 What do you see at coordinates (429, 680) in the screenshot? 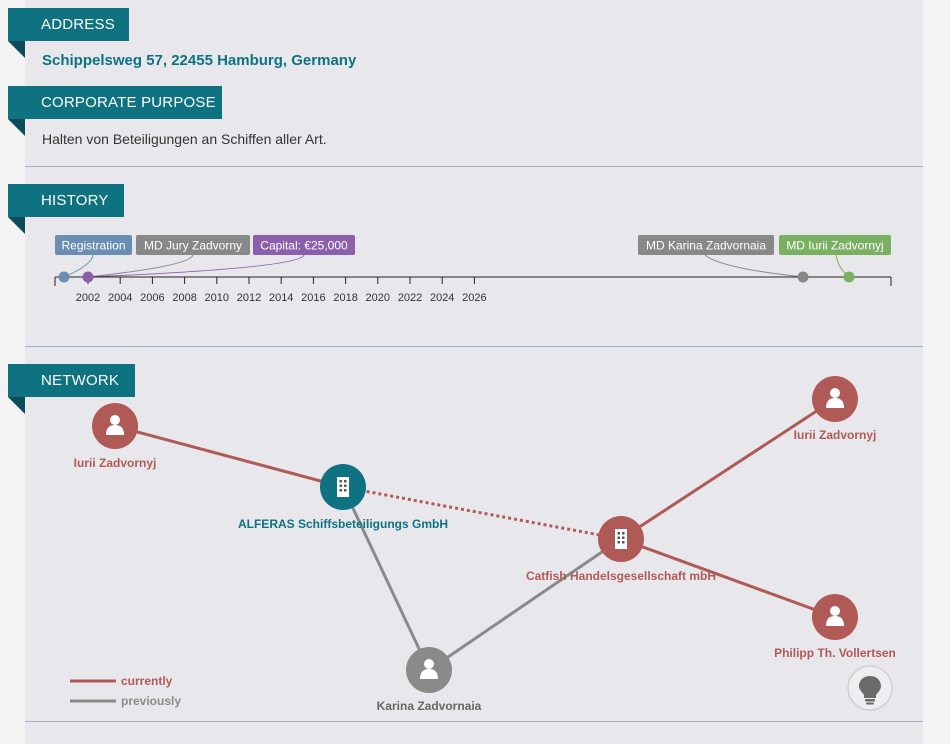
I see `node-karina-zadvornaia: Karina Zadvornaia` at bounding box center [429, 680].